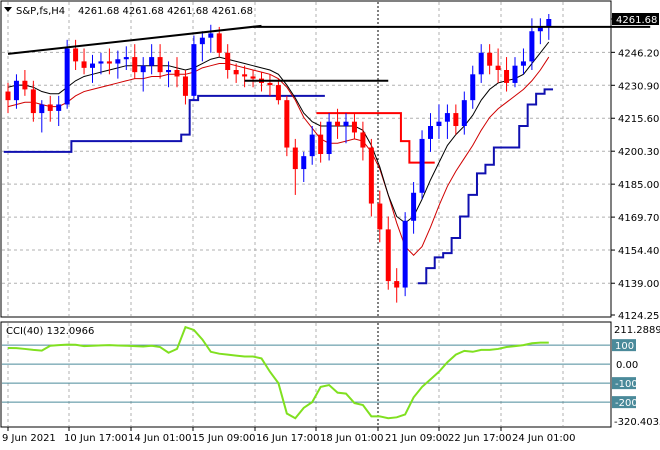 This screenshot has width=660, height=450. What do you see at coordinates (8, 9) in the screenshot?
I see `dropdown-triangle-icon` at bounding box center [8, 9].